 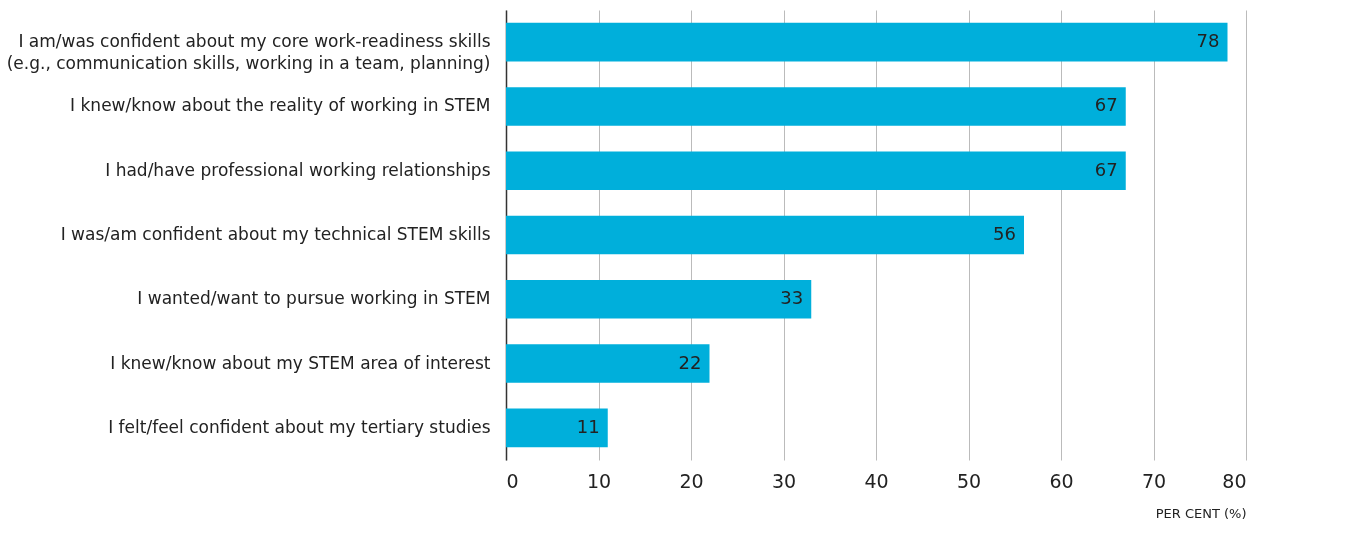 I want to click on x-tick-label: 50, so click(x=969, y=480).